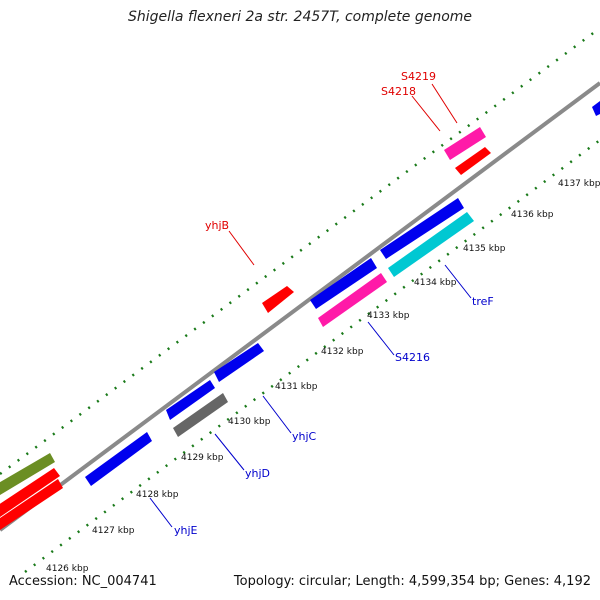 The image size is (600, 600). I want to click on gene-red-S4218, so click(473, 161).